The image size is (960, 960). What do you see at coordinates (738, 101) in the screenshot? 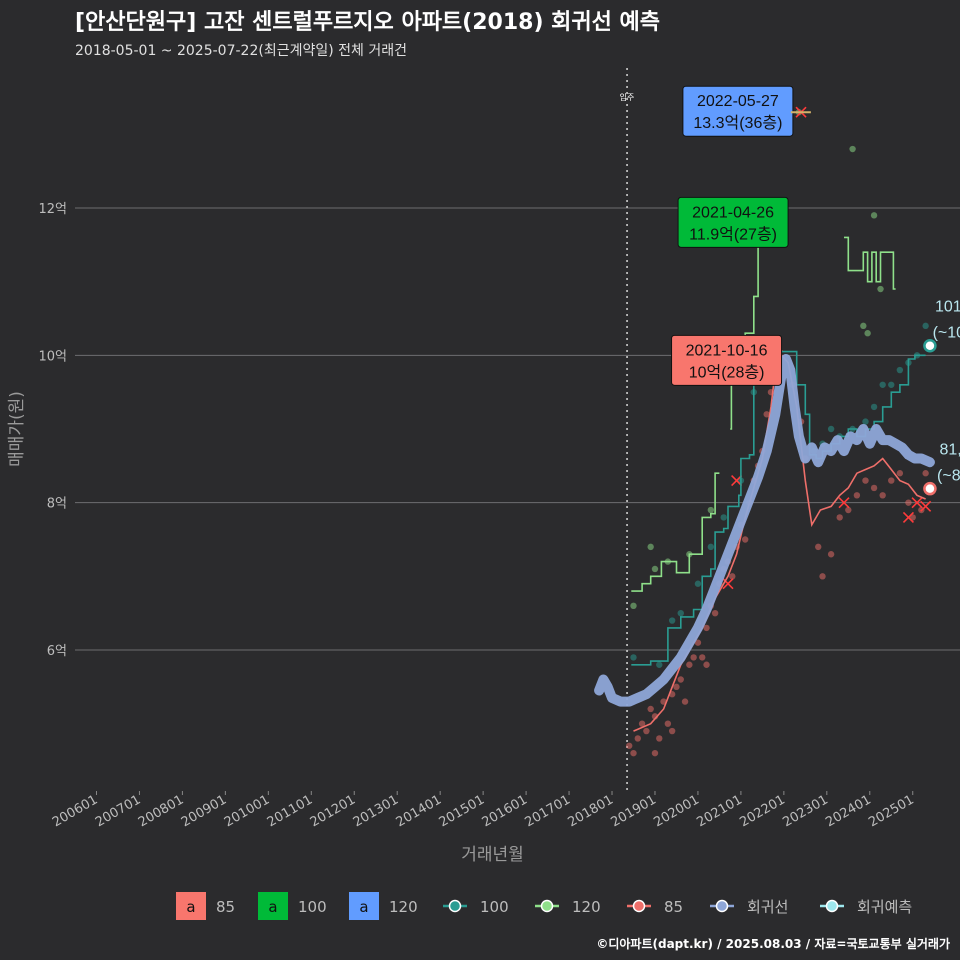
I see `callout-date: 2022-05-27` at bounding box center [738, 101].